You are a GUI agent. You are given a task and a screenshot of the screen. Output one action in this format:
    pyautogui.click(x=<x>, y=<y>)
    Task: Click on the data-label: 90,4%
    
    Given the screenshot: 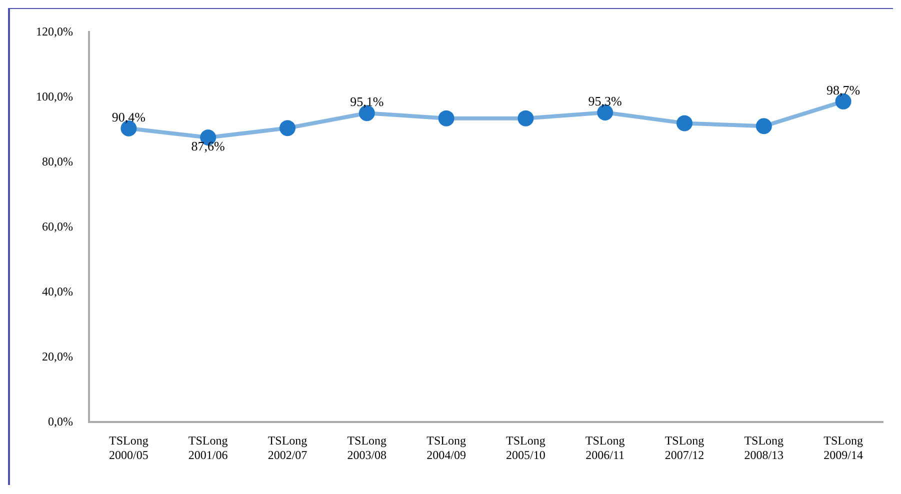 What is the action you would take?
    pyautogui.click(x=129, y=116)
    